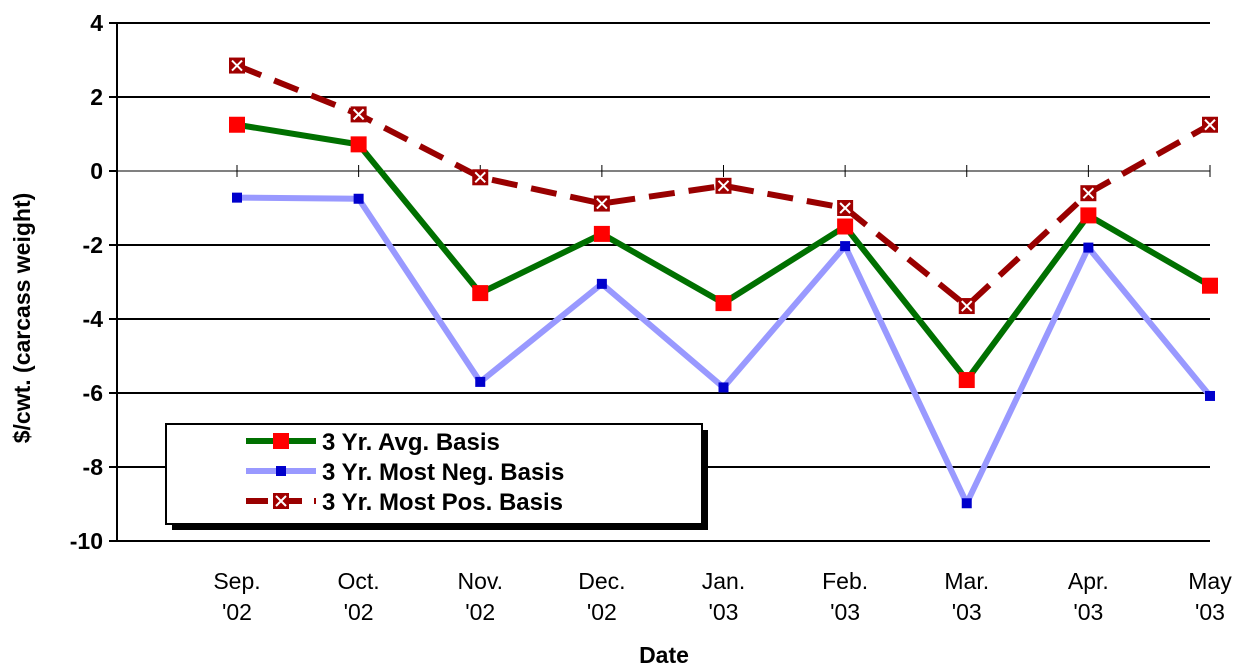  Describe the element at coordinates (359, 581) in the screenshot. I see `x-tick-label-month: Oct.` at that location.